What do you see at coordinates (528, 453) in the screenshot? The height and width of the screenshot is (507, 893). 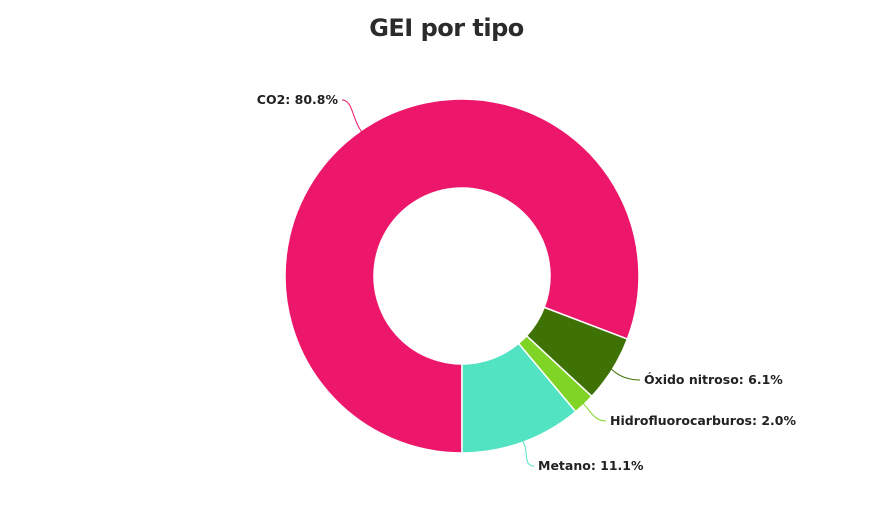 I see `connector-metano` at bounding box center [528, 453].